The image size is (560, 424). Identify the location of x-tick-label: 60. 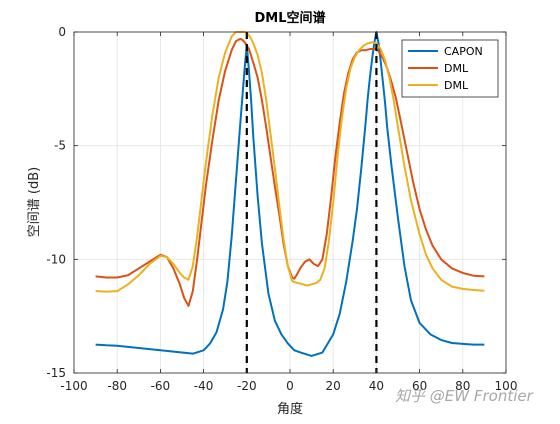
(419, 386).